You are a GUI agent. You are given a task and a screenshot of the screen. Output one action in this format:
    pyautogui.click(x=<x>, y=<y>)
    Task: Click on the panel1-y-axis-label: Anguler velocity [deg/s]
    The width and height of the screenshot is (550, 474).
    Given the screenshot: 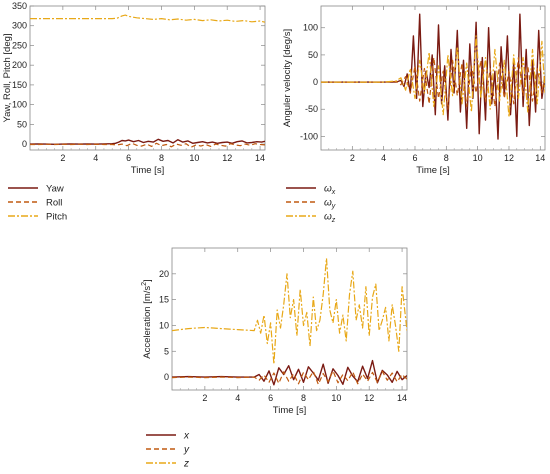 What is the action you would take?
    pyautogui.click(x=287, y=78)
    